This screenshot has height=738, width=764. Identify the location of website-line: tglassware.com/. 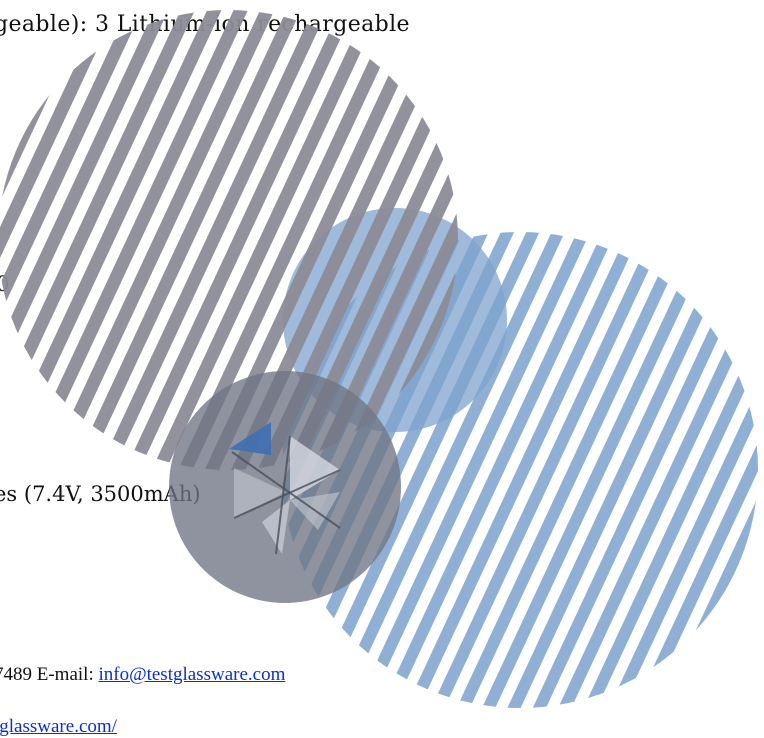
(58, 727).